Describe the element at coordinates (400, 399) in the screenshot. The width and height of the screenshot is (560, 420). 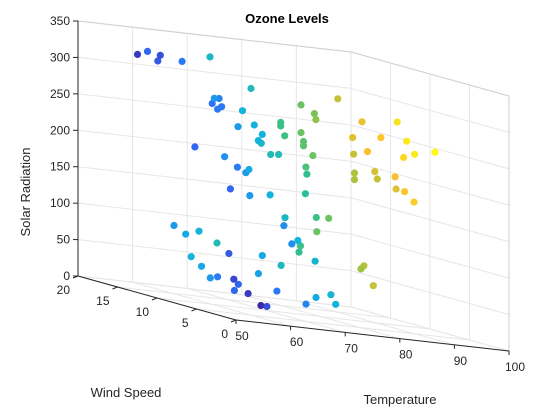
I see `x-axis-label: Temperature` at that location.